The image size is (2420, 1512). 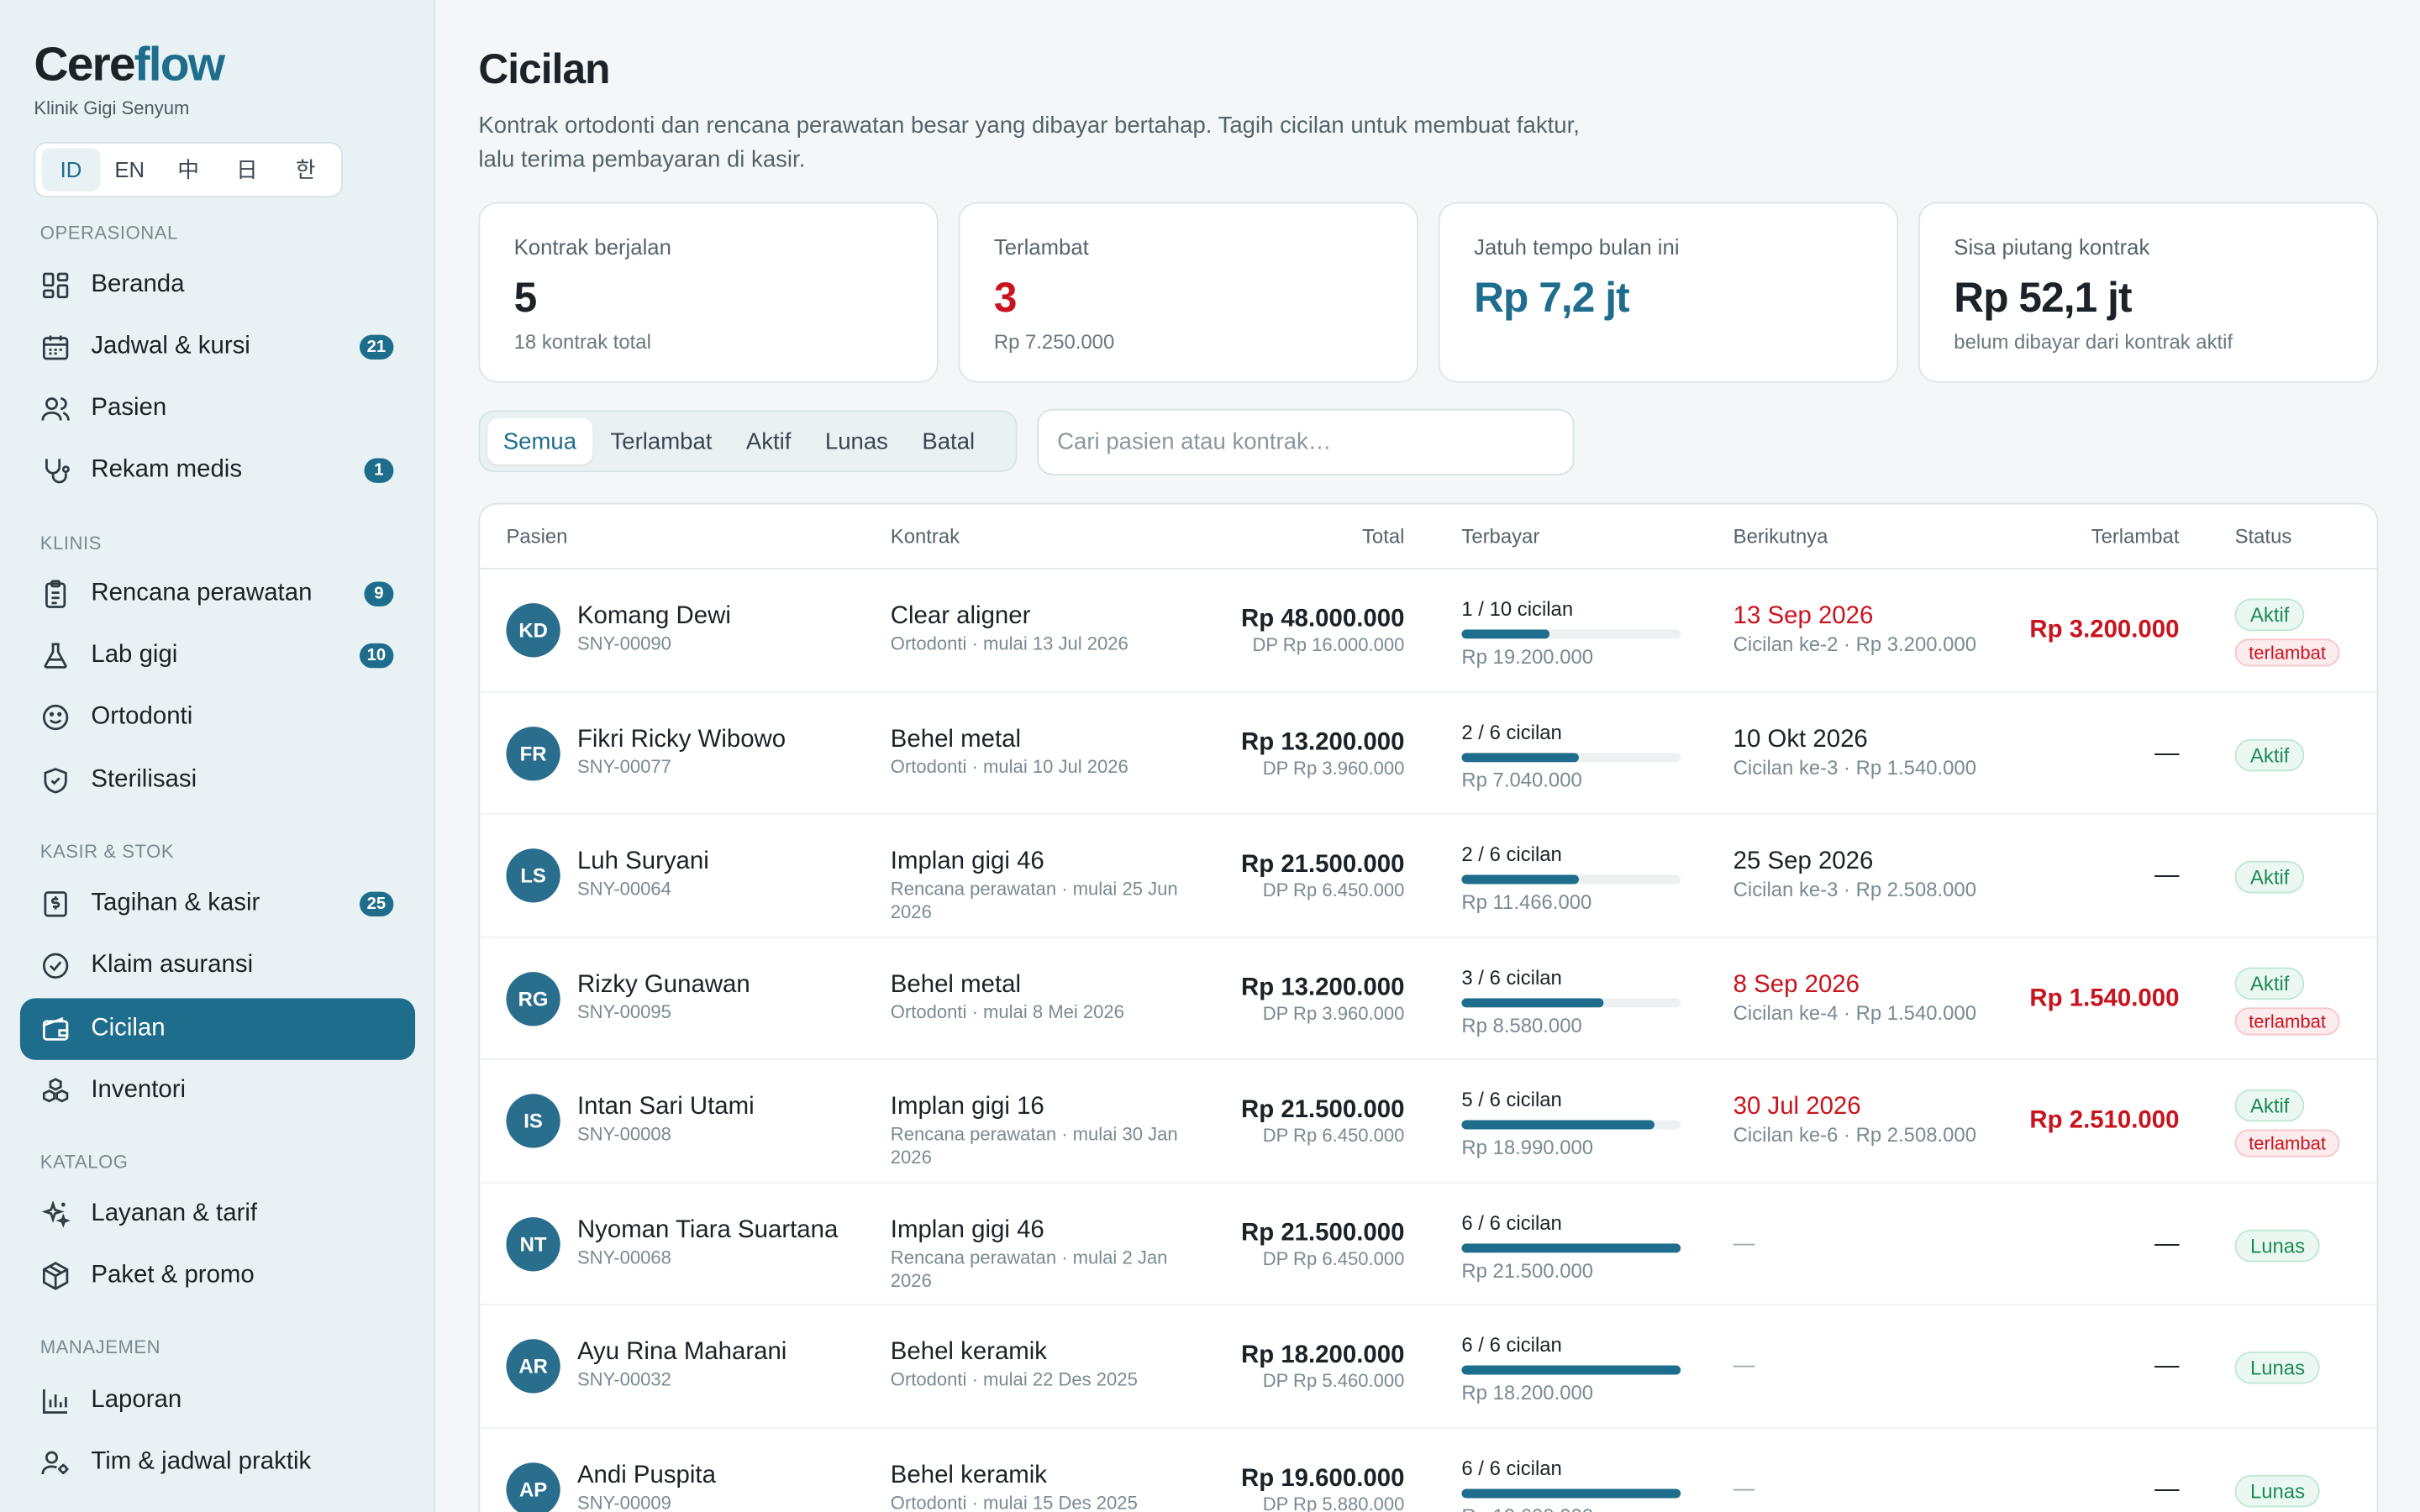 I want to click on sidebar-item-tim-jadwal-praktik: Tim & jadwal praktik, so click(x=218, y=1462).